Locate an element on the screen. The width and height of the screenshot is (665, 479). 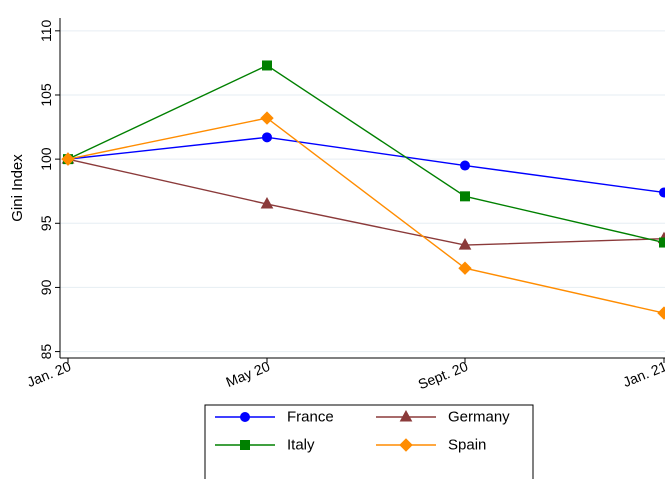
legend-item-germany: Germany is located at coordinates (443, 417).